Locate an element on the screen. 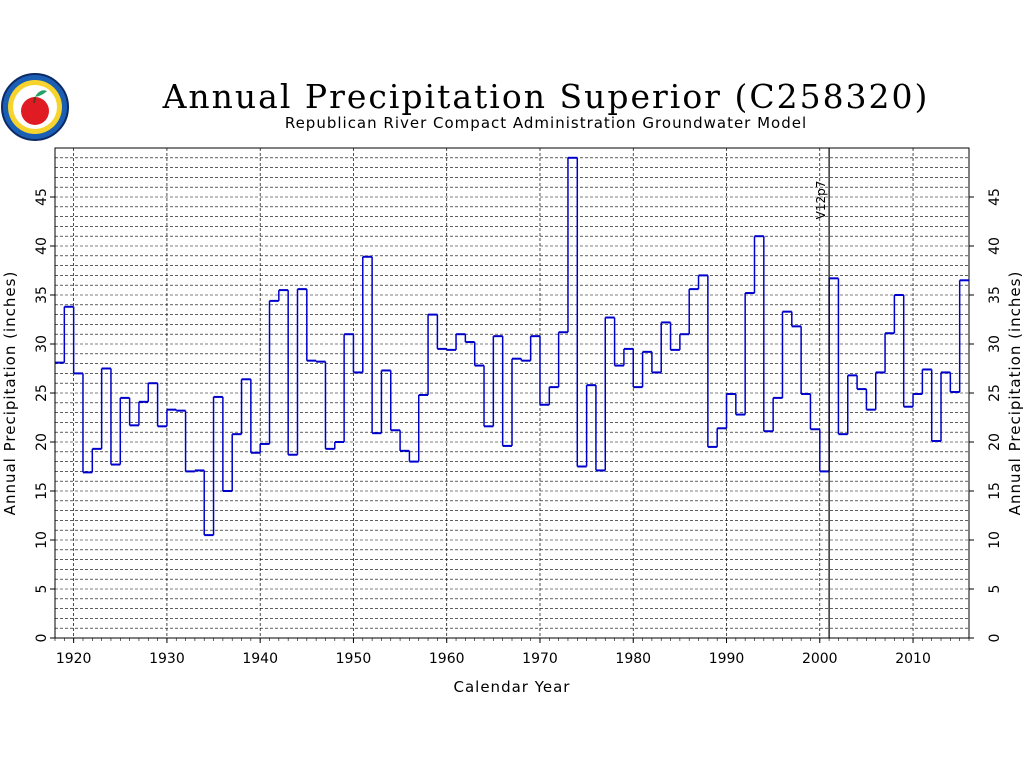  x-tick-label: 1930 is located at coordinates (167, 659).